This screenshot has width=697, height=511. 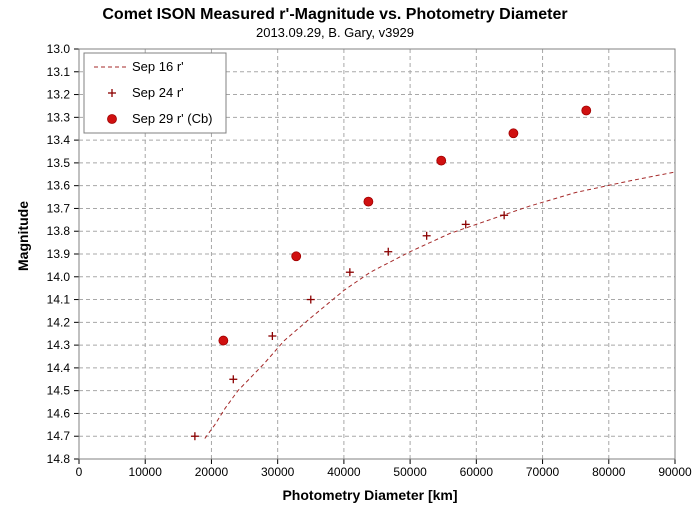 I want to click on legend-label: Sep 29 r' (Cb), so click(x=172, y=118).